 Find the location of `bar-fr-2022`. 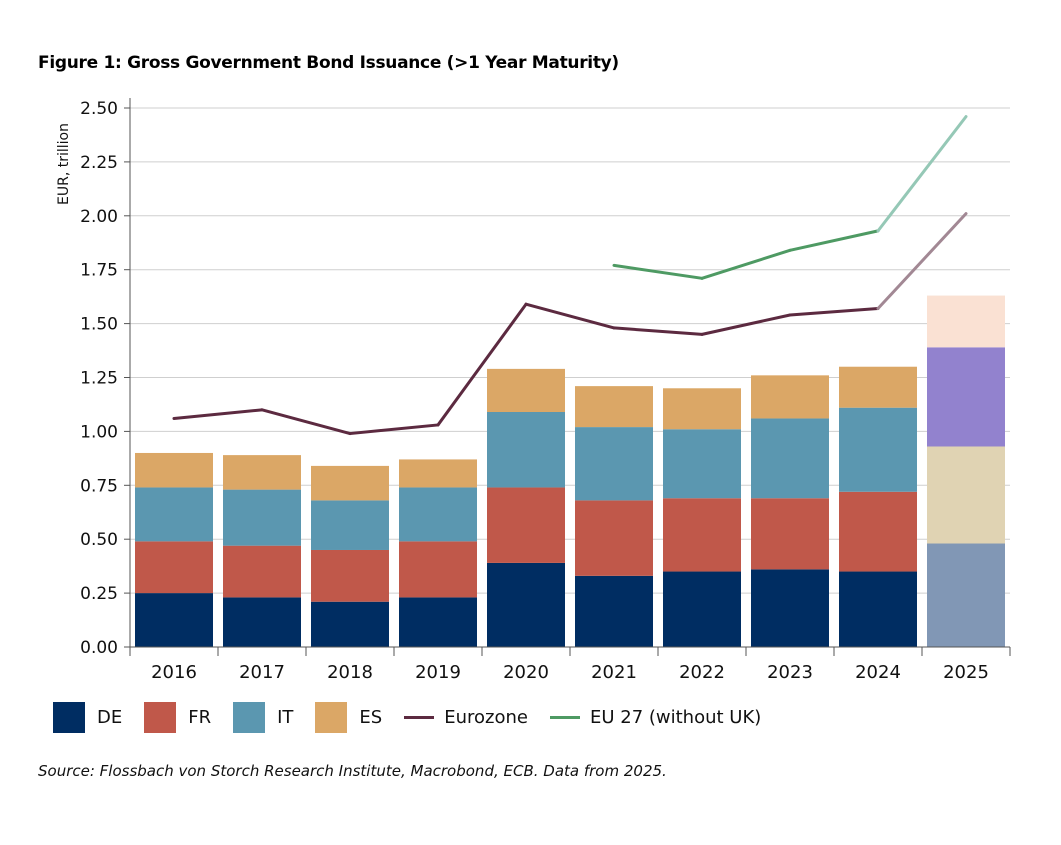

bar-fr-2022 is located at coordinates (702, 535).